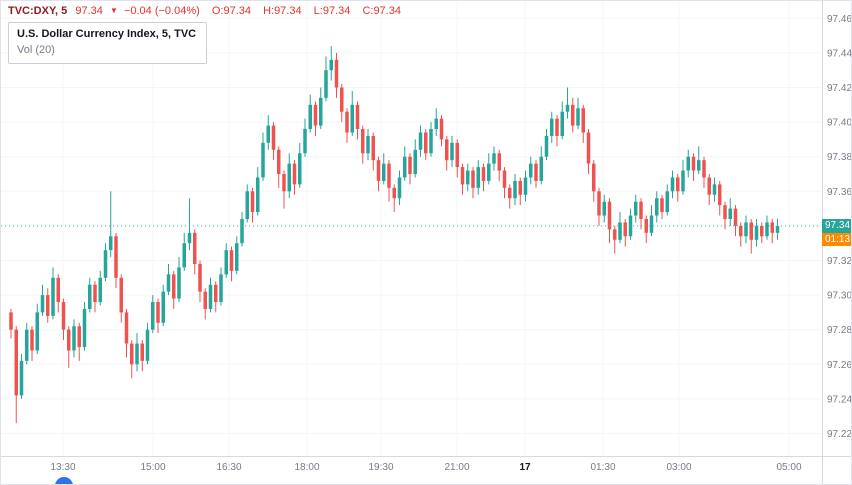  What do you see at coordinates (161, 11) in the screenshot?
I see `price-change-value: −0.04 (−0.04%)` at bounding box center [161, 11].